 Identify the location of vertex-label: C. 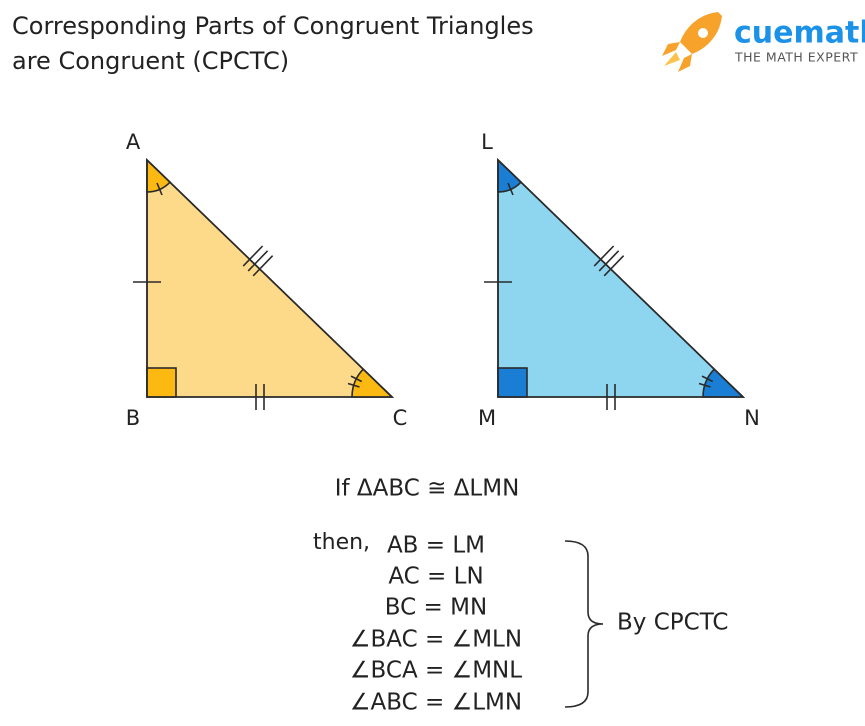
(400, 418).